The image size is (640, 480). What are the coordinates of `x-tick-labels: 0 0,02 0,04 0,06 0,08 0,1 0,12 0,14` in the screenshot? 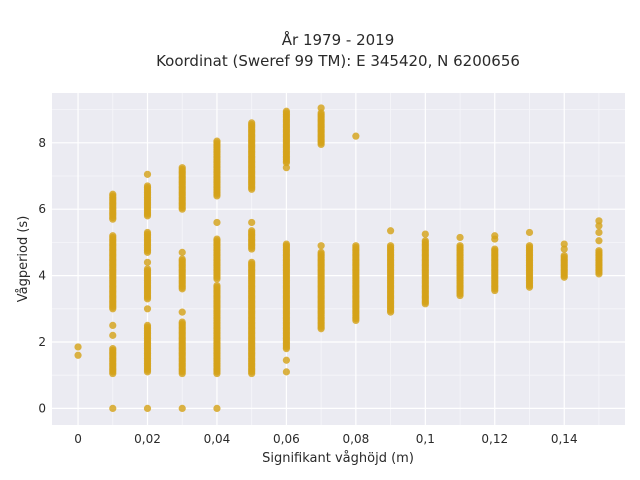 It's located at (325, 439).